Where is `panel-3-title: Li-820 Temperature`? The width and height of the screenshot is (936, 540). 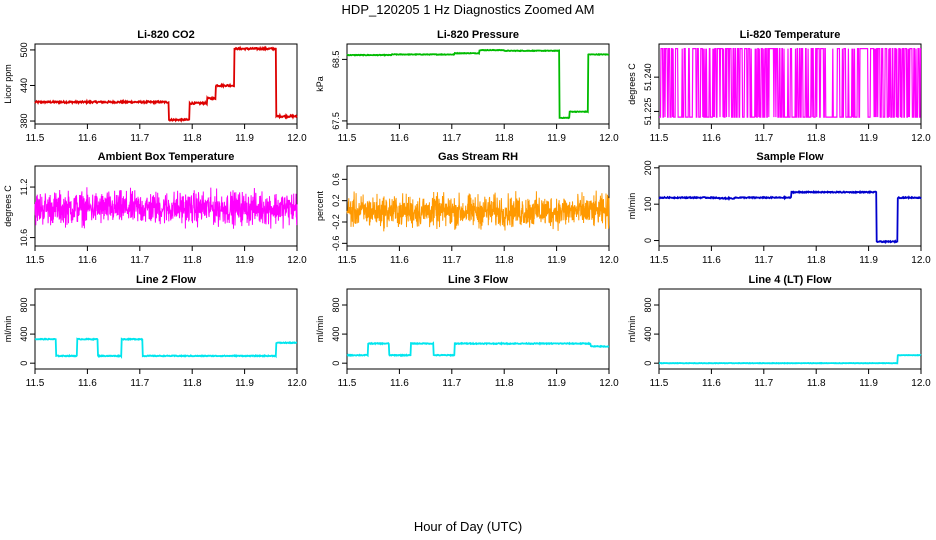 panel-3-title: Li-820 Temperature is located at coordinates (790, 35).